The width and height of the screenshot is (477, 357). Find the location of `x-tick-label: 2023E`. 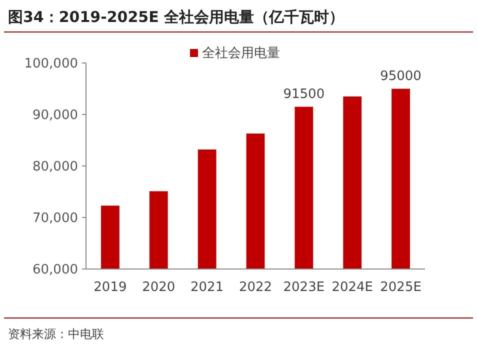

x-tick-label: 2023E is located at coordinates (304, 287).